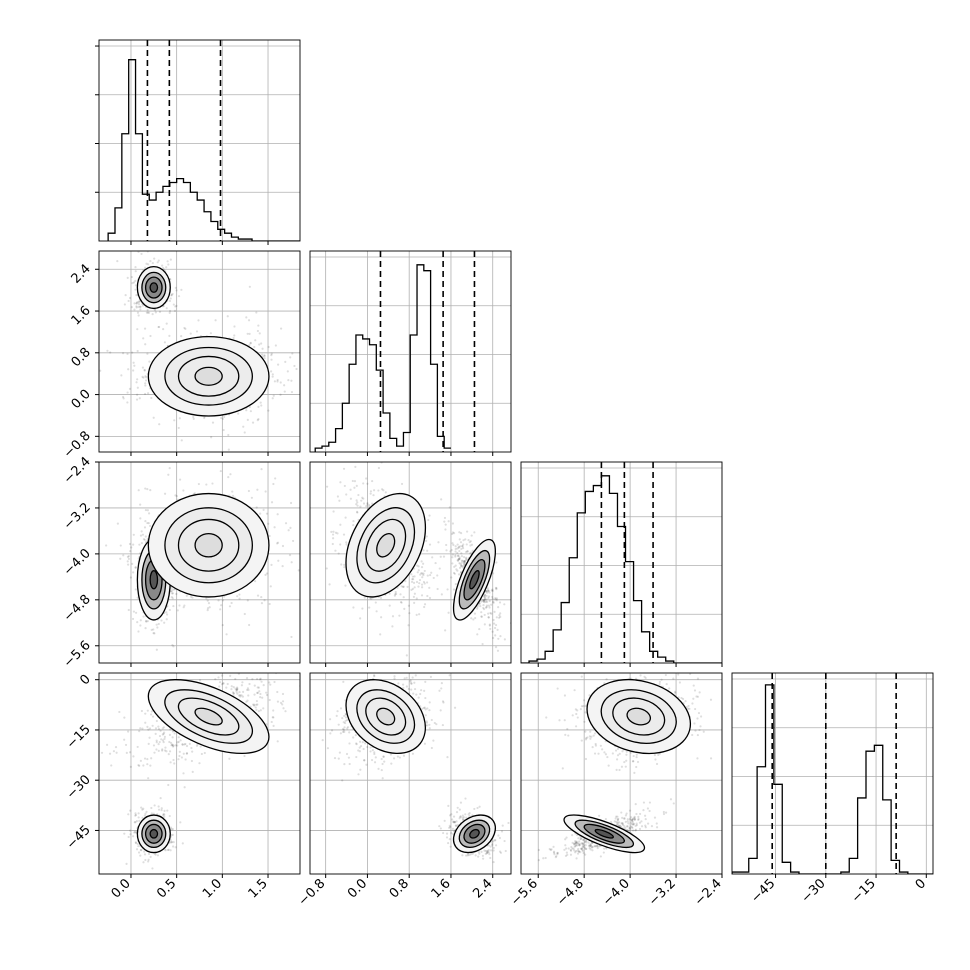  I want to click on density-contour, so click(386, 545).